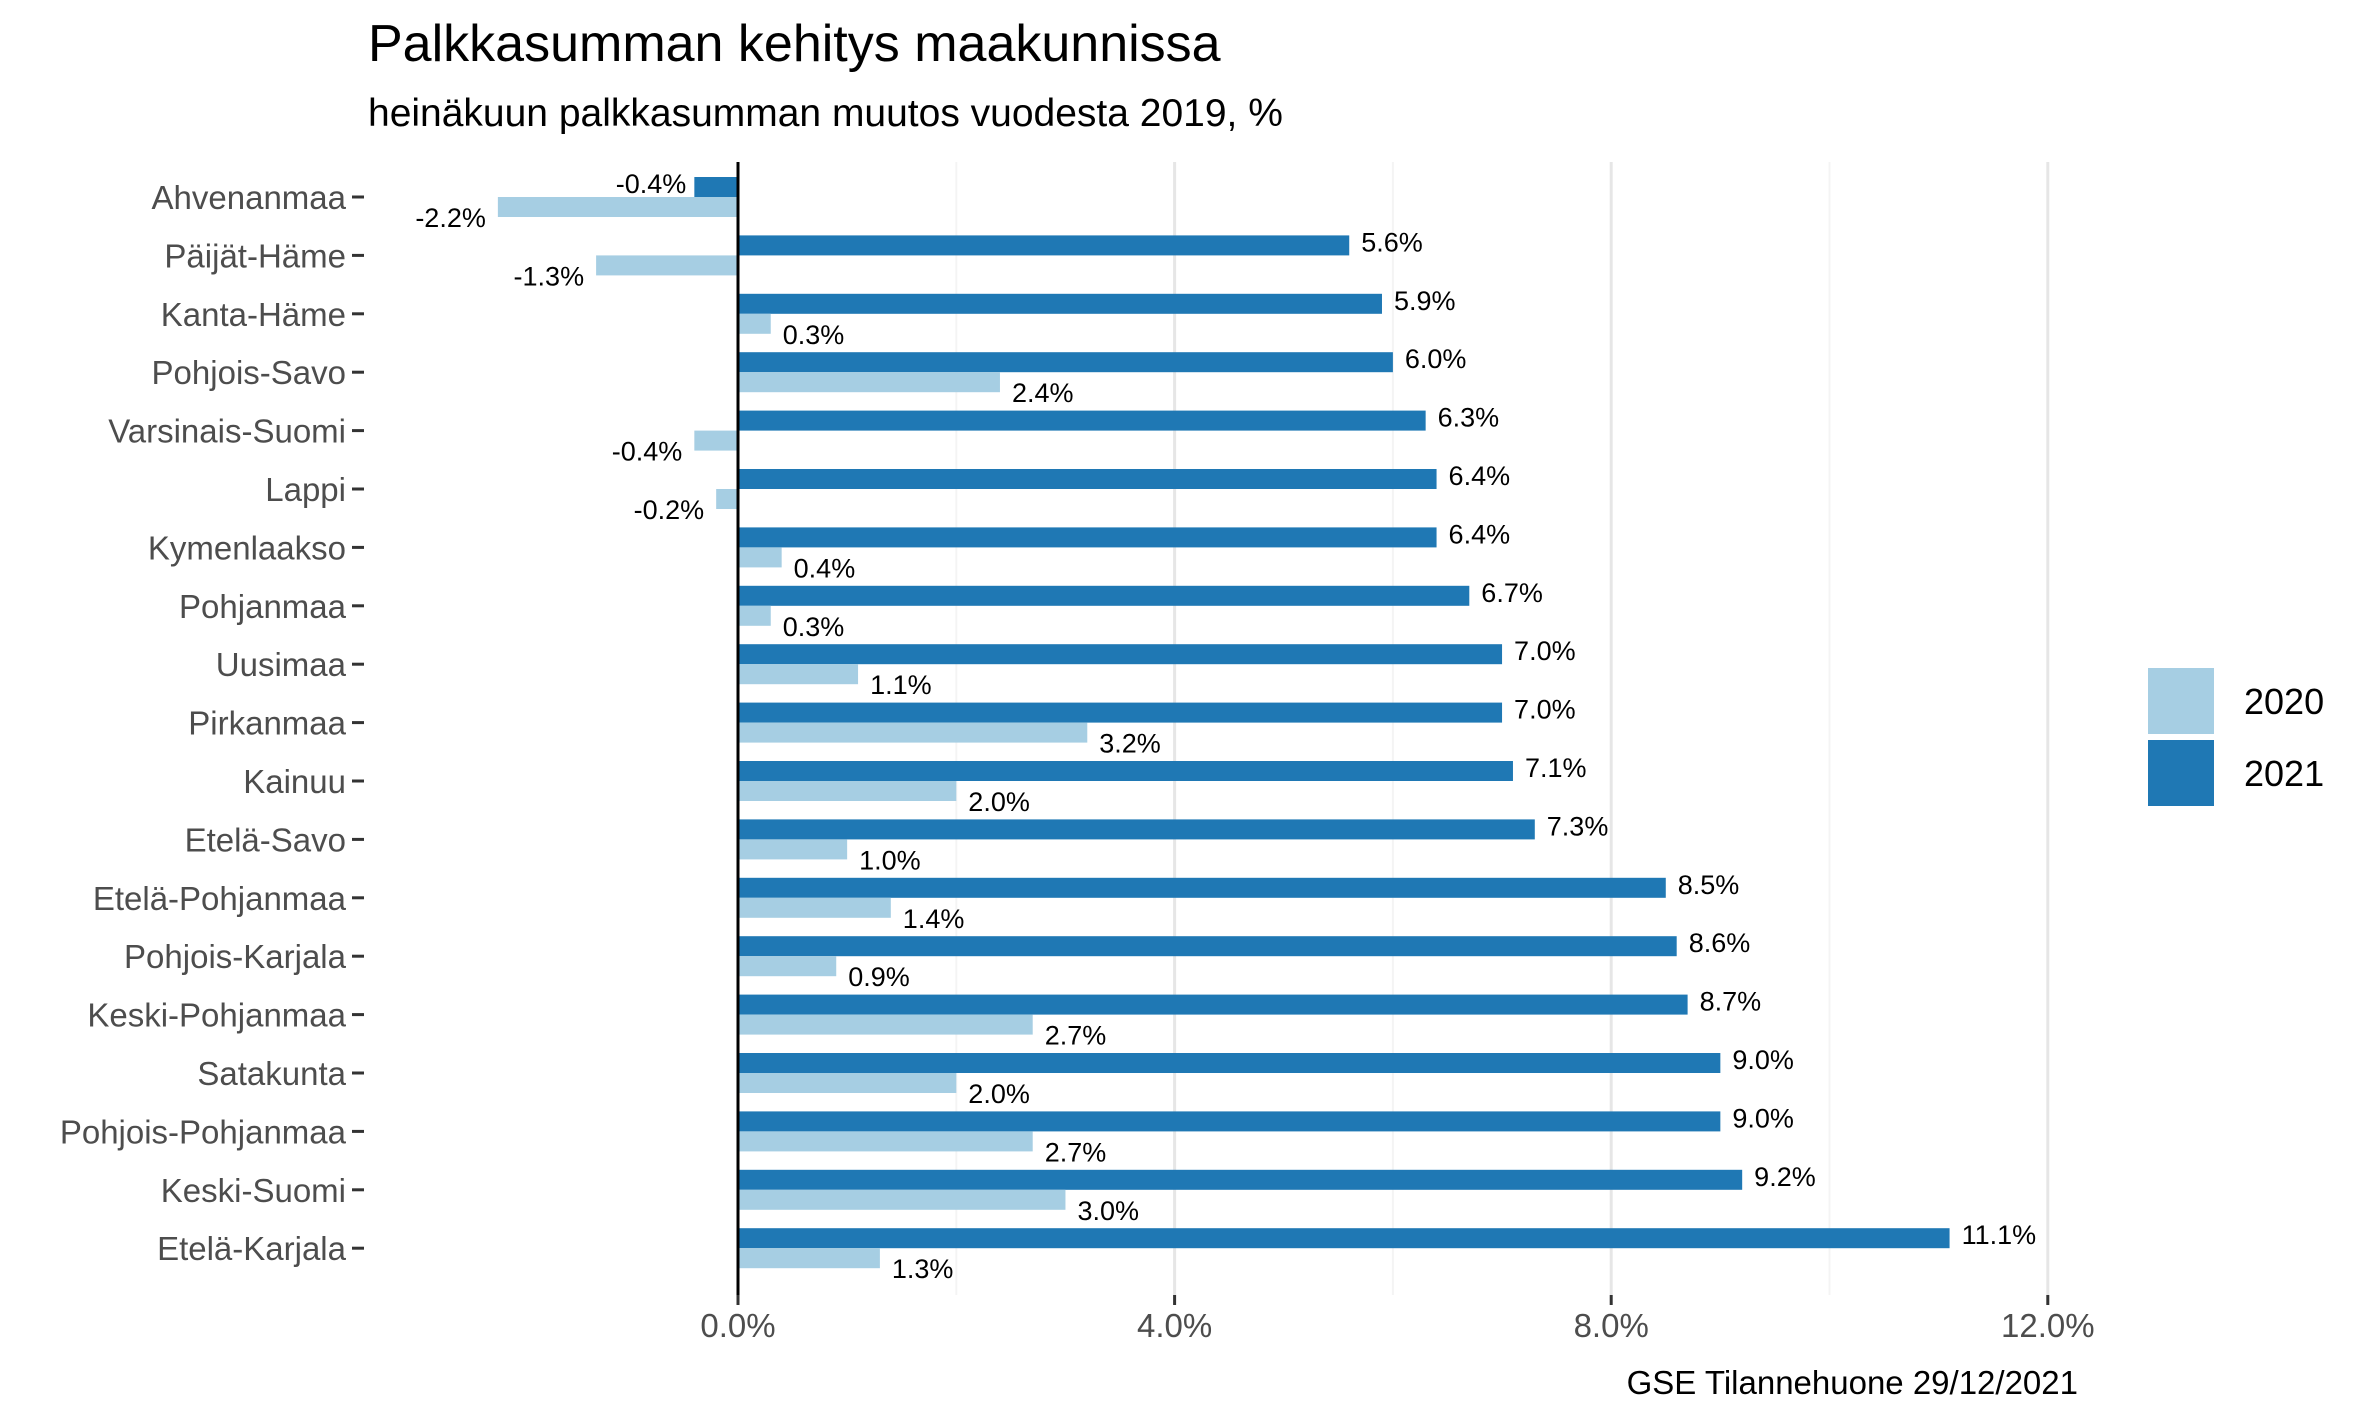 The height and width of the screenshot is (1417, 2362). What do you see at coordinates (1731, 1002) in the screenshot?
I see `data-label-2021: 8.7%` at bounding box center [1731, 1002].